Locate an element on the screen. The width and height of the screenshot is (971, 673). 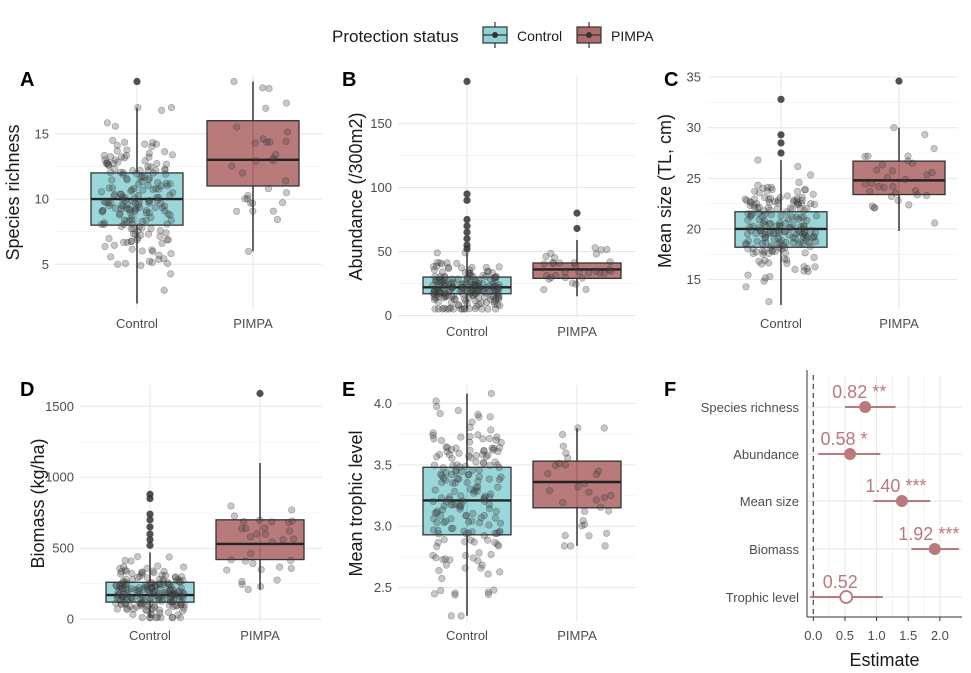
y-tick-label: 100 is located at coordinates (381, 187).